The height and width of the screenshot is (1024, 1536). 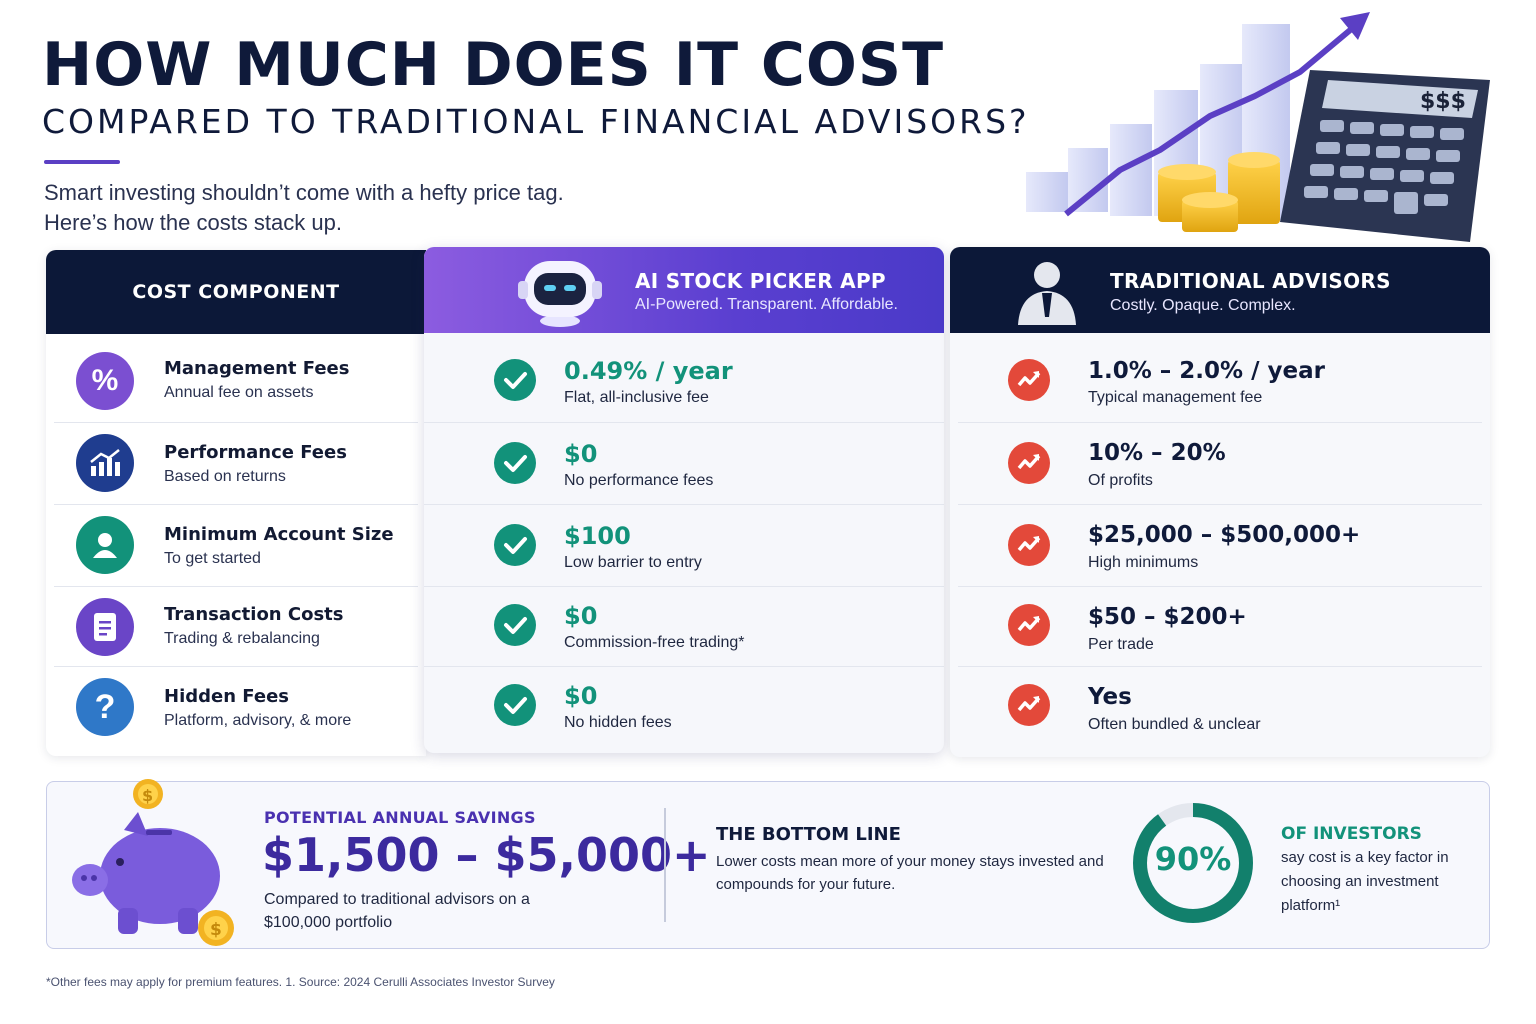 What do you see at coordinates (105, 627) in the screenshot?
I see `document-icon` at bounding box center [105, 627].